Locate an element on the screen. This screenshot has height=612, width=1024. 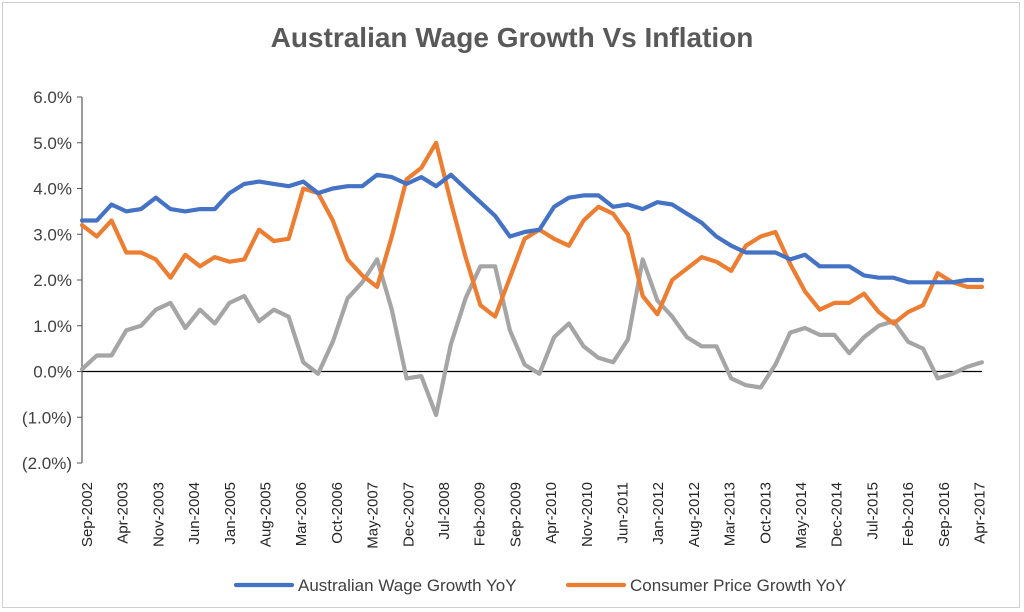
legend-label: Australian Wage Growth YoY is located at coordinates (407, 585).